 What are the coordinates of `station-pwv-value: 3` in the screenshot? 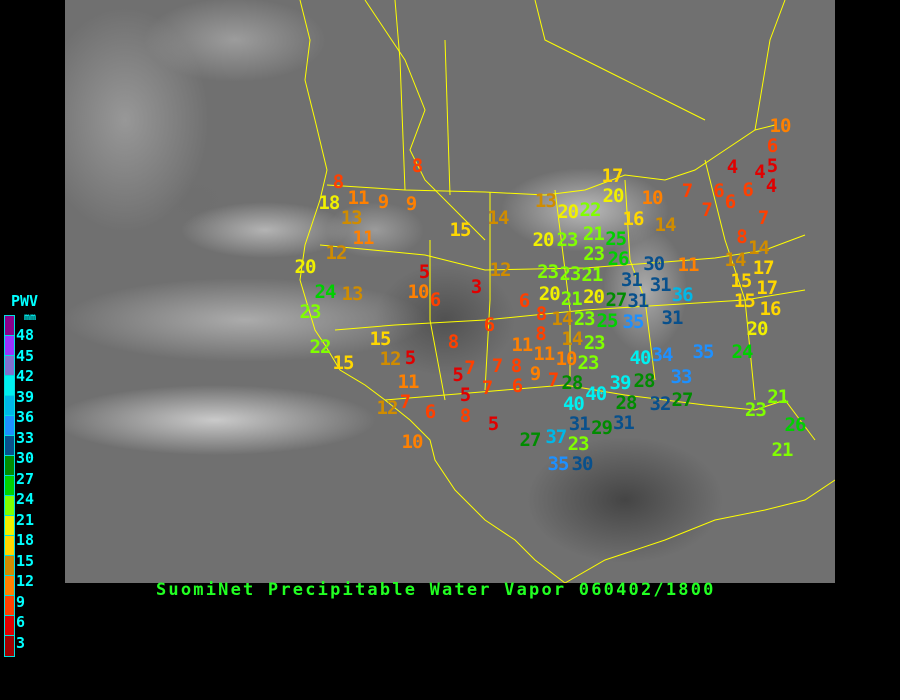 It's located at (476, 286).